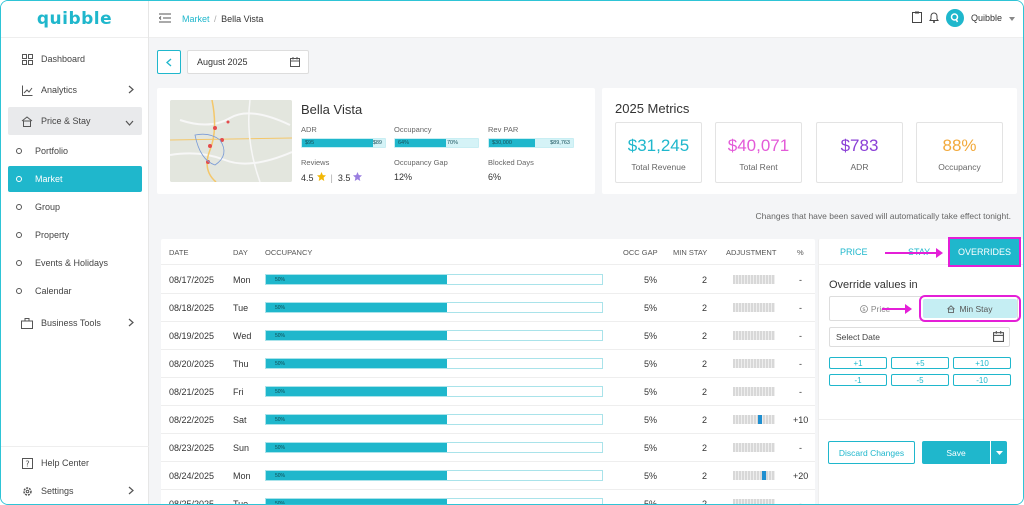  Describe the element at coordinates (690, 252) in the screenshot. I see `col-min-stay: MIN STAY` at that location.